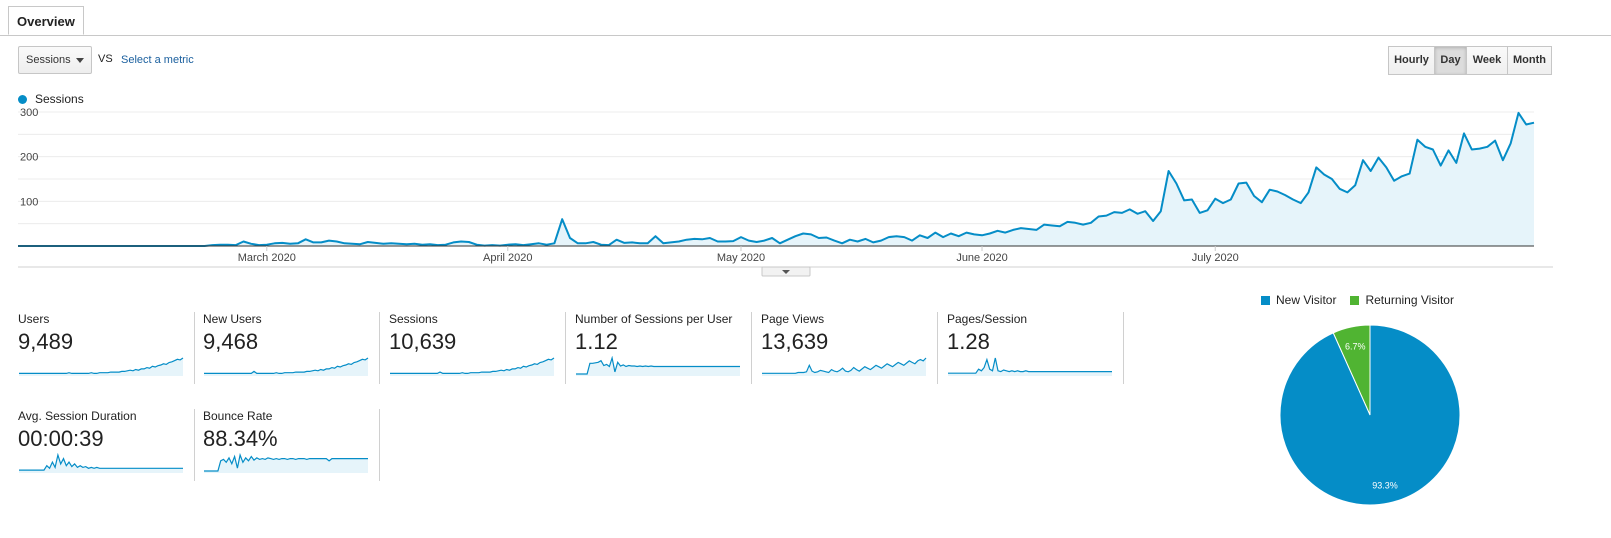  Describe the element at coordinates (29, 113) in the screenshot. I see `y-tick-label: 300` at that location.